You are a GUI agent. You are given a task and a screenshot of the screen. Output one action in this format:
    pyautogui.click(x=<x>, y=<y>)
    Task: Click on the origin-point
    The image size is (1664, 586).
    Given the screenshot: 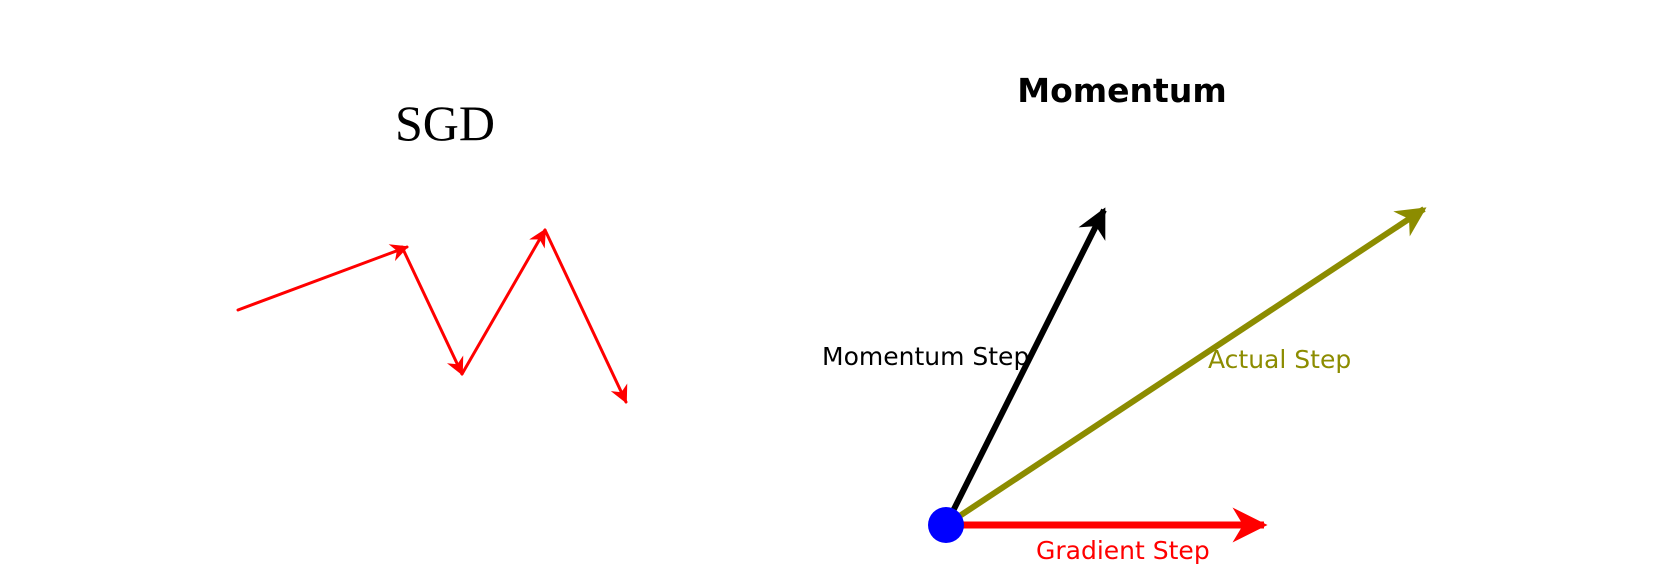 What is the action you would take?
    pyautogui.click(x=946, y=525)
    